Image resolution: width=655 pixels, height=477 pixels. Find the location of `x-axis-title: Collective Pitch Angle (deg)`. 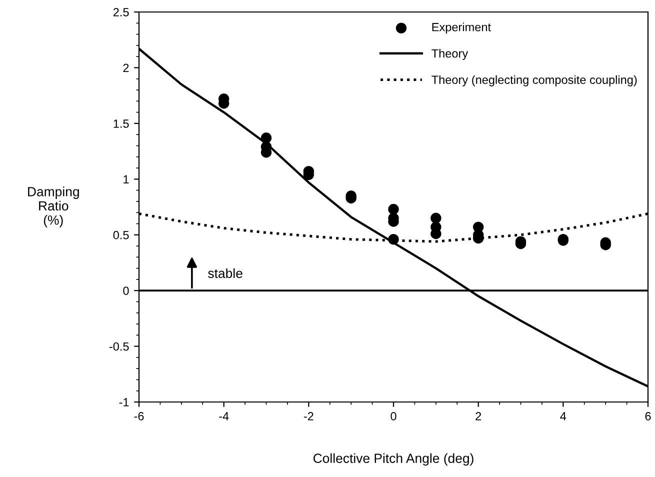

x-axis-title: Collective Pitch Angle (deg) is located at coordinates (394, 459).